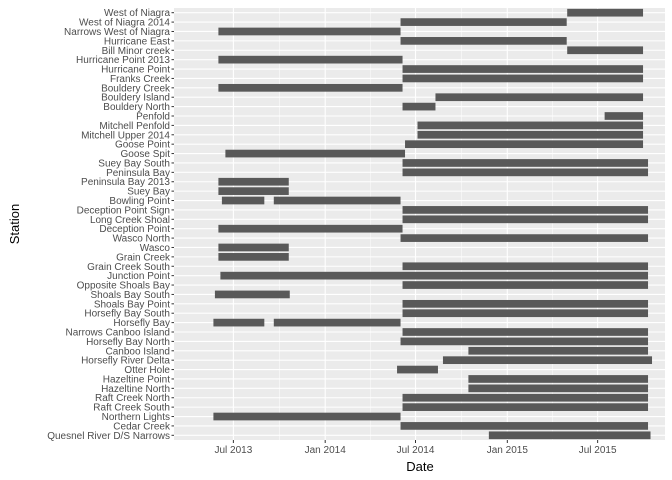 This screenshot has width=672, height=480. I want to click on y-tick-label: Northern Lights, so click(136, 417).